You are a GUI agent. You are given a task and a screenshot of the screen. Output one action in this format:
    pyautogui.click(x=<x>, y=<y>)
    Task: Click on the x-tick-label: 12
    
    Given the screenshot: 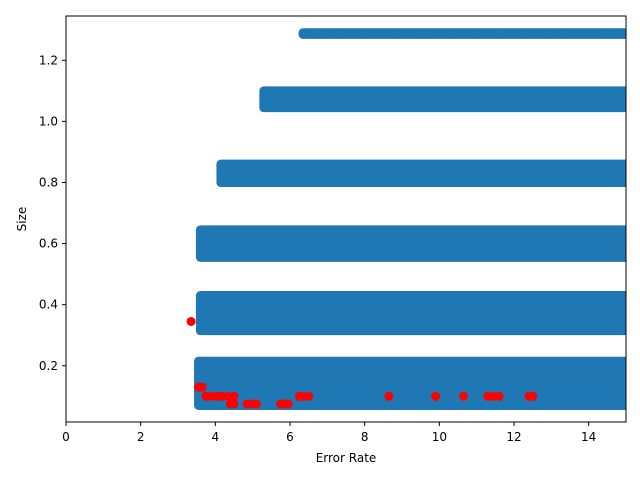 What is the action you would take?
    pyautogui.click(x=513, y=437)
    